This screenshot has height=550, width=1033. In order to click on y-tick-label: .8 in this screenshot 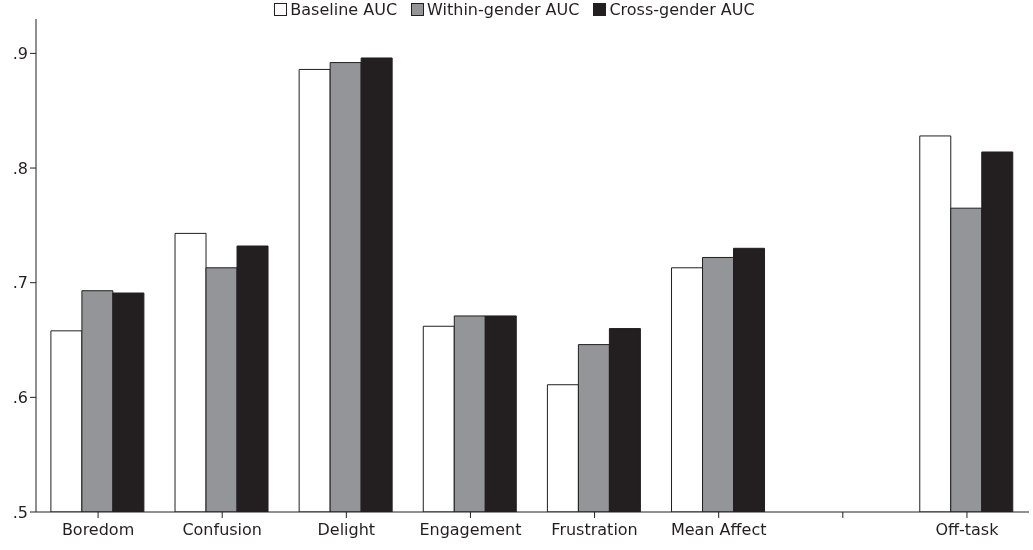, I will do `click(20, 168)`.